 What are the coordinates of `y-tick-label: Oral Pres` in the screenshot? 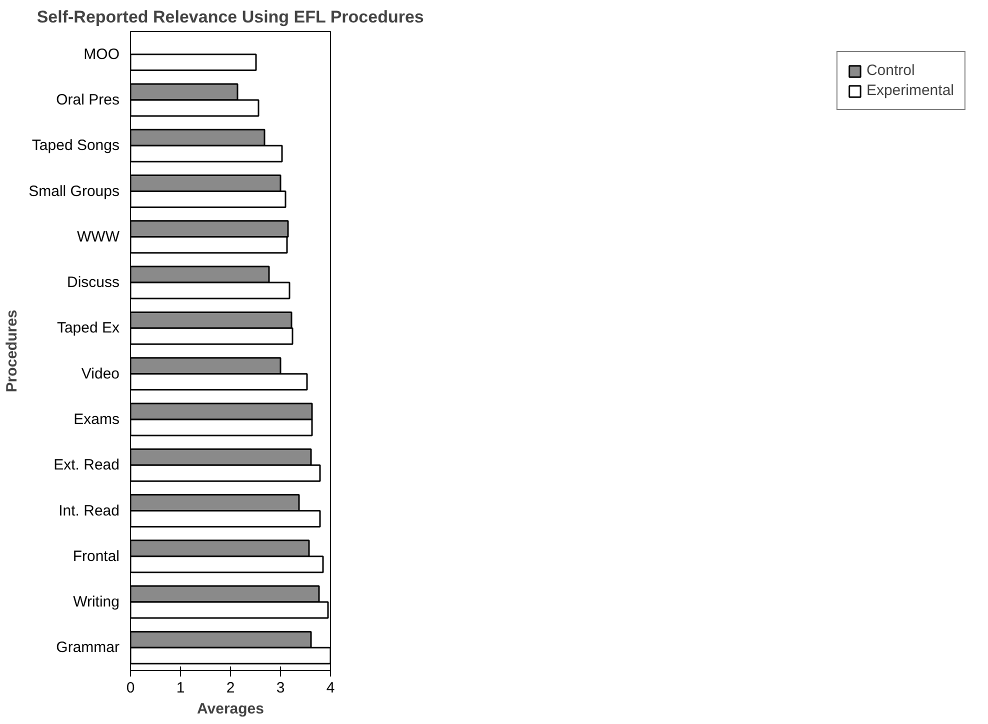 It's located at (88, 99).